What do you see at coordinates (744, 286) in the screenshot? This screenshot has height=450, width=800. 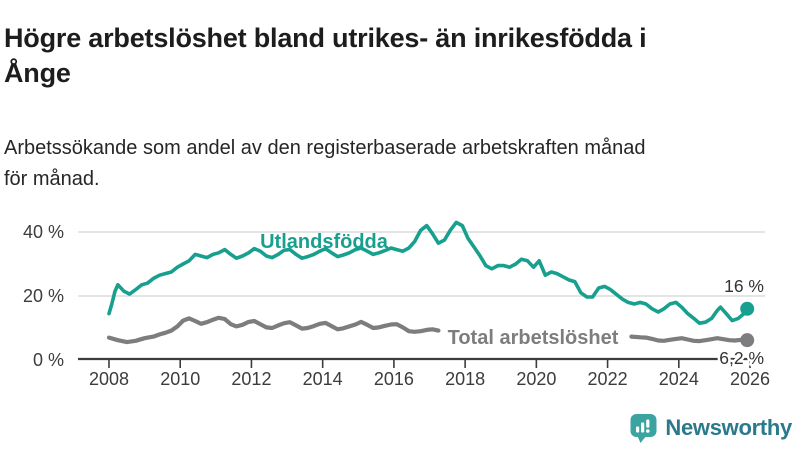 I see `end-value-label-utlandsfodda: 16 %` at bounding box center [744, 286].